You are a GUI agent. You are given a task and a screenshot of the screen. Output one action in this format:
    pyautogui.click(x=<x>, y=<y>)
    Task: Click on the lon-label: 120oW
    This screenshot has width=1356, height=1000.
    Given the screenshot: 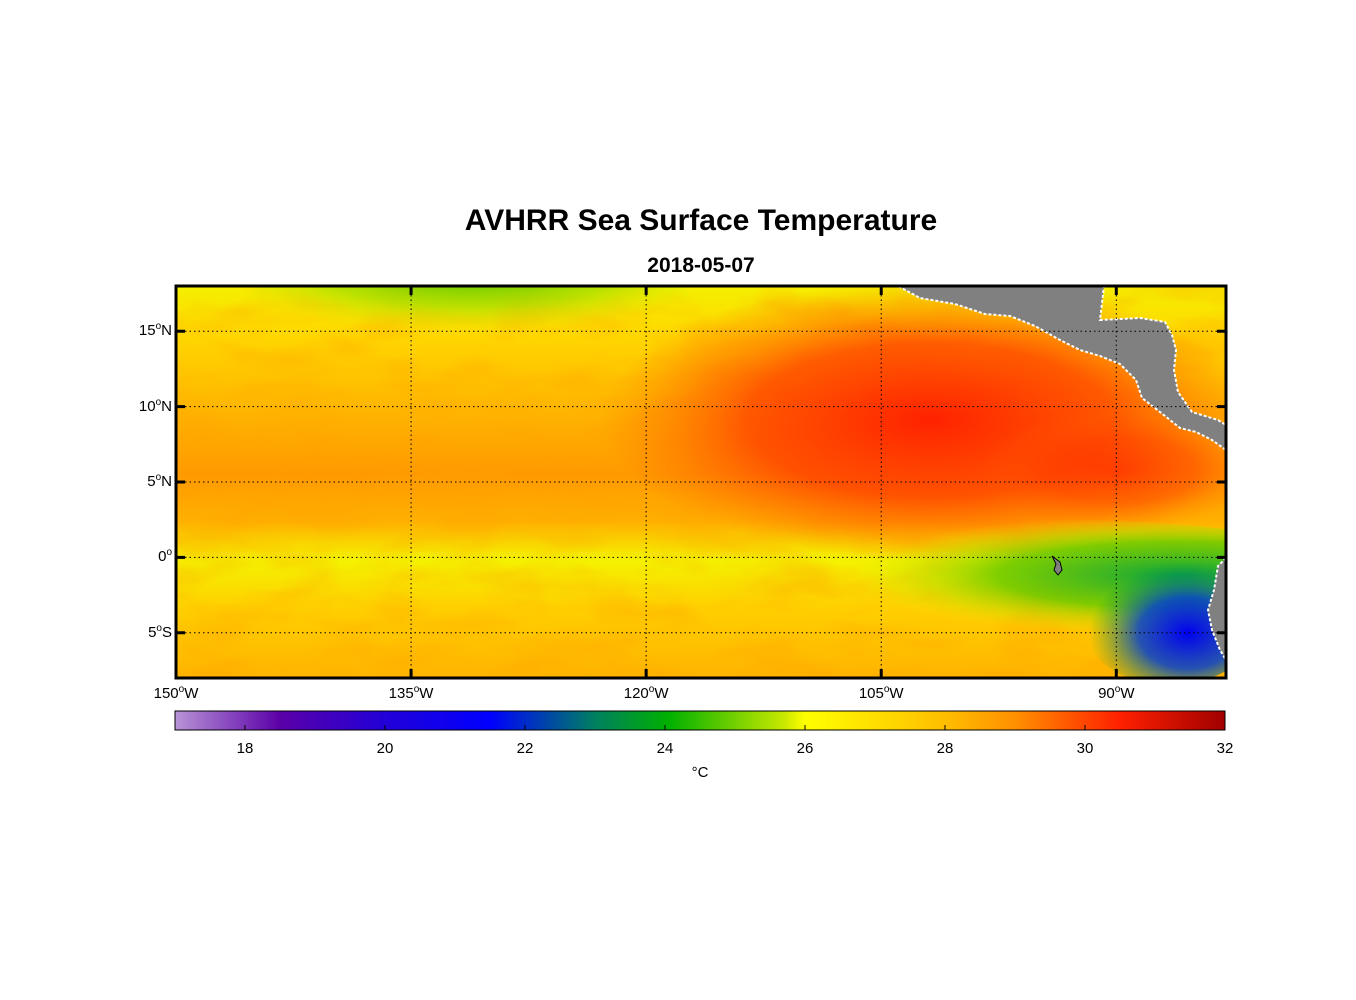 What is the action you would take?
    pyautogui.click(x=646, y=693)
    